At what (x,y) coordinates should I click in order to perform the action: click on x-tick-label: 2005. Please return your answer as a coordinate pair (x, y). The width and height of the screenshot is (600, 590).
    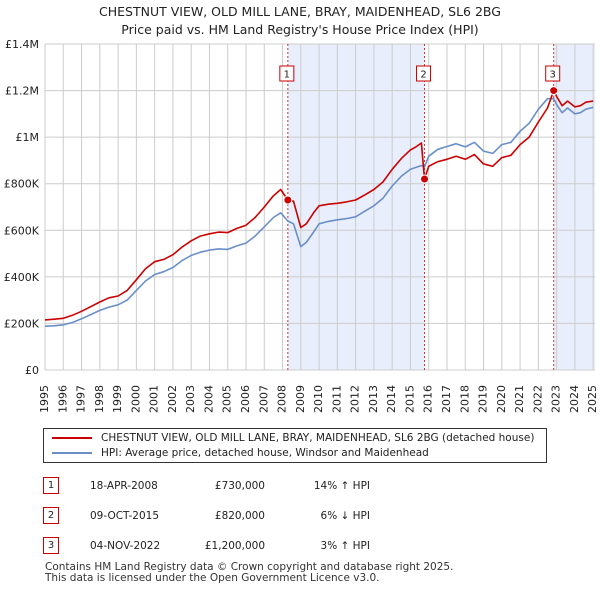
    Looking at the image, I should click on (227, 399).